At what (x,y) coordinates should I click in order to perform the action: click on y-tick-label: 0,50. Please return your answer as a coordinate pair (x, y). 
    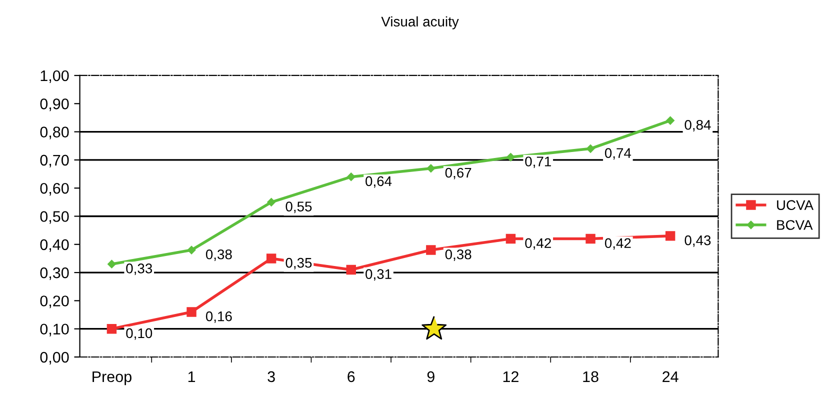
    Looking at the image, I should click on (54, 217).